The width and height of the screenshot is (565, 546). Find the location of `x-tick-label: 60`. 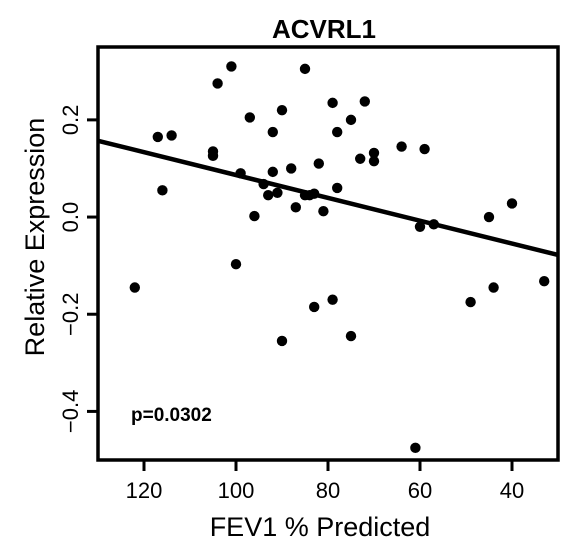

x-tick-label: 60 is located at coordinates (420, 490).